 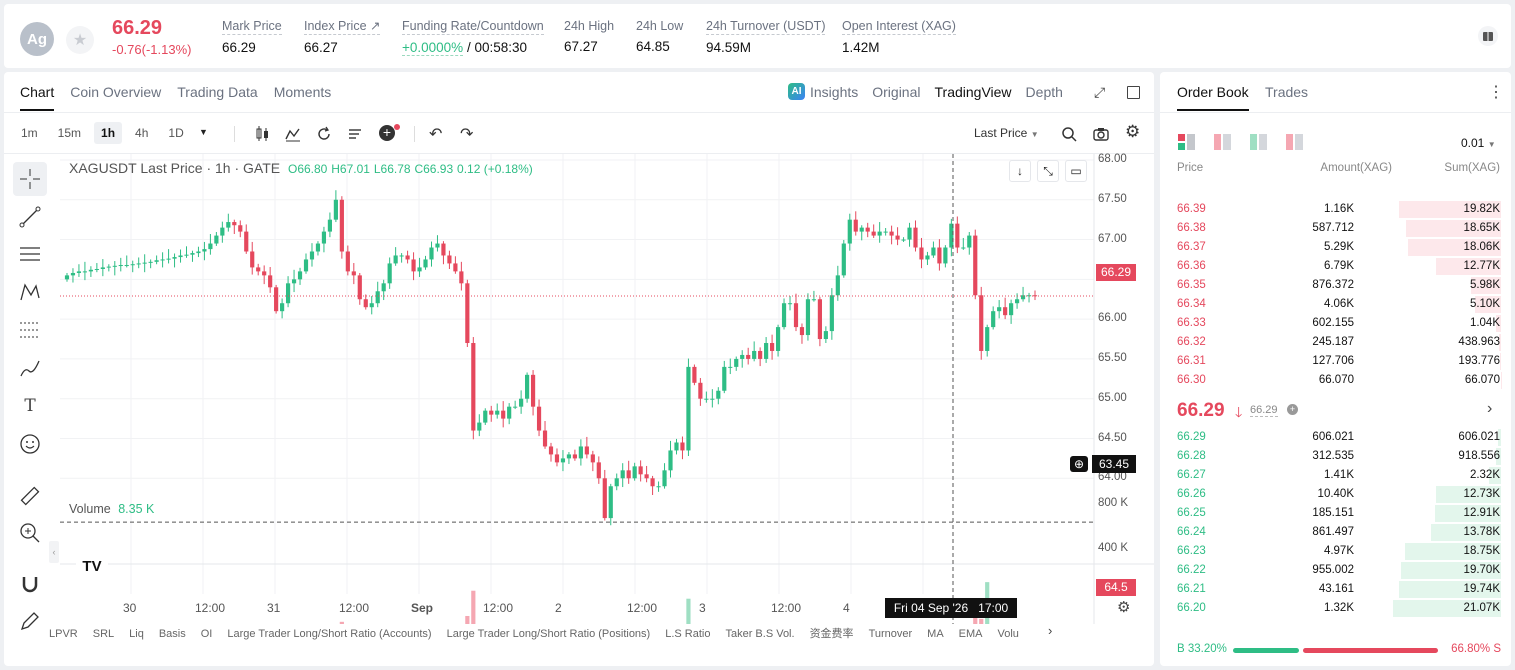 What do you see at coordinates (1335, 285) in the screenshot?
I see `ask-row: 66.35 876.372 5.98K` at bounding box center [1335, 285].